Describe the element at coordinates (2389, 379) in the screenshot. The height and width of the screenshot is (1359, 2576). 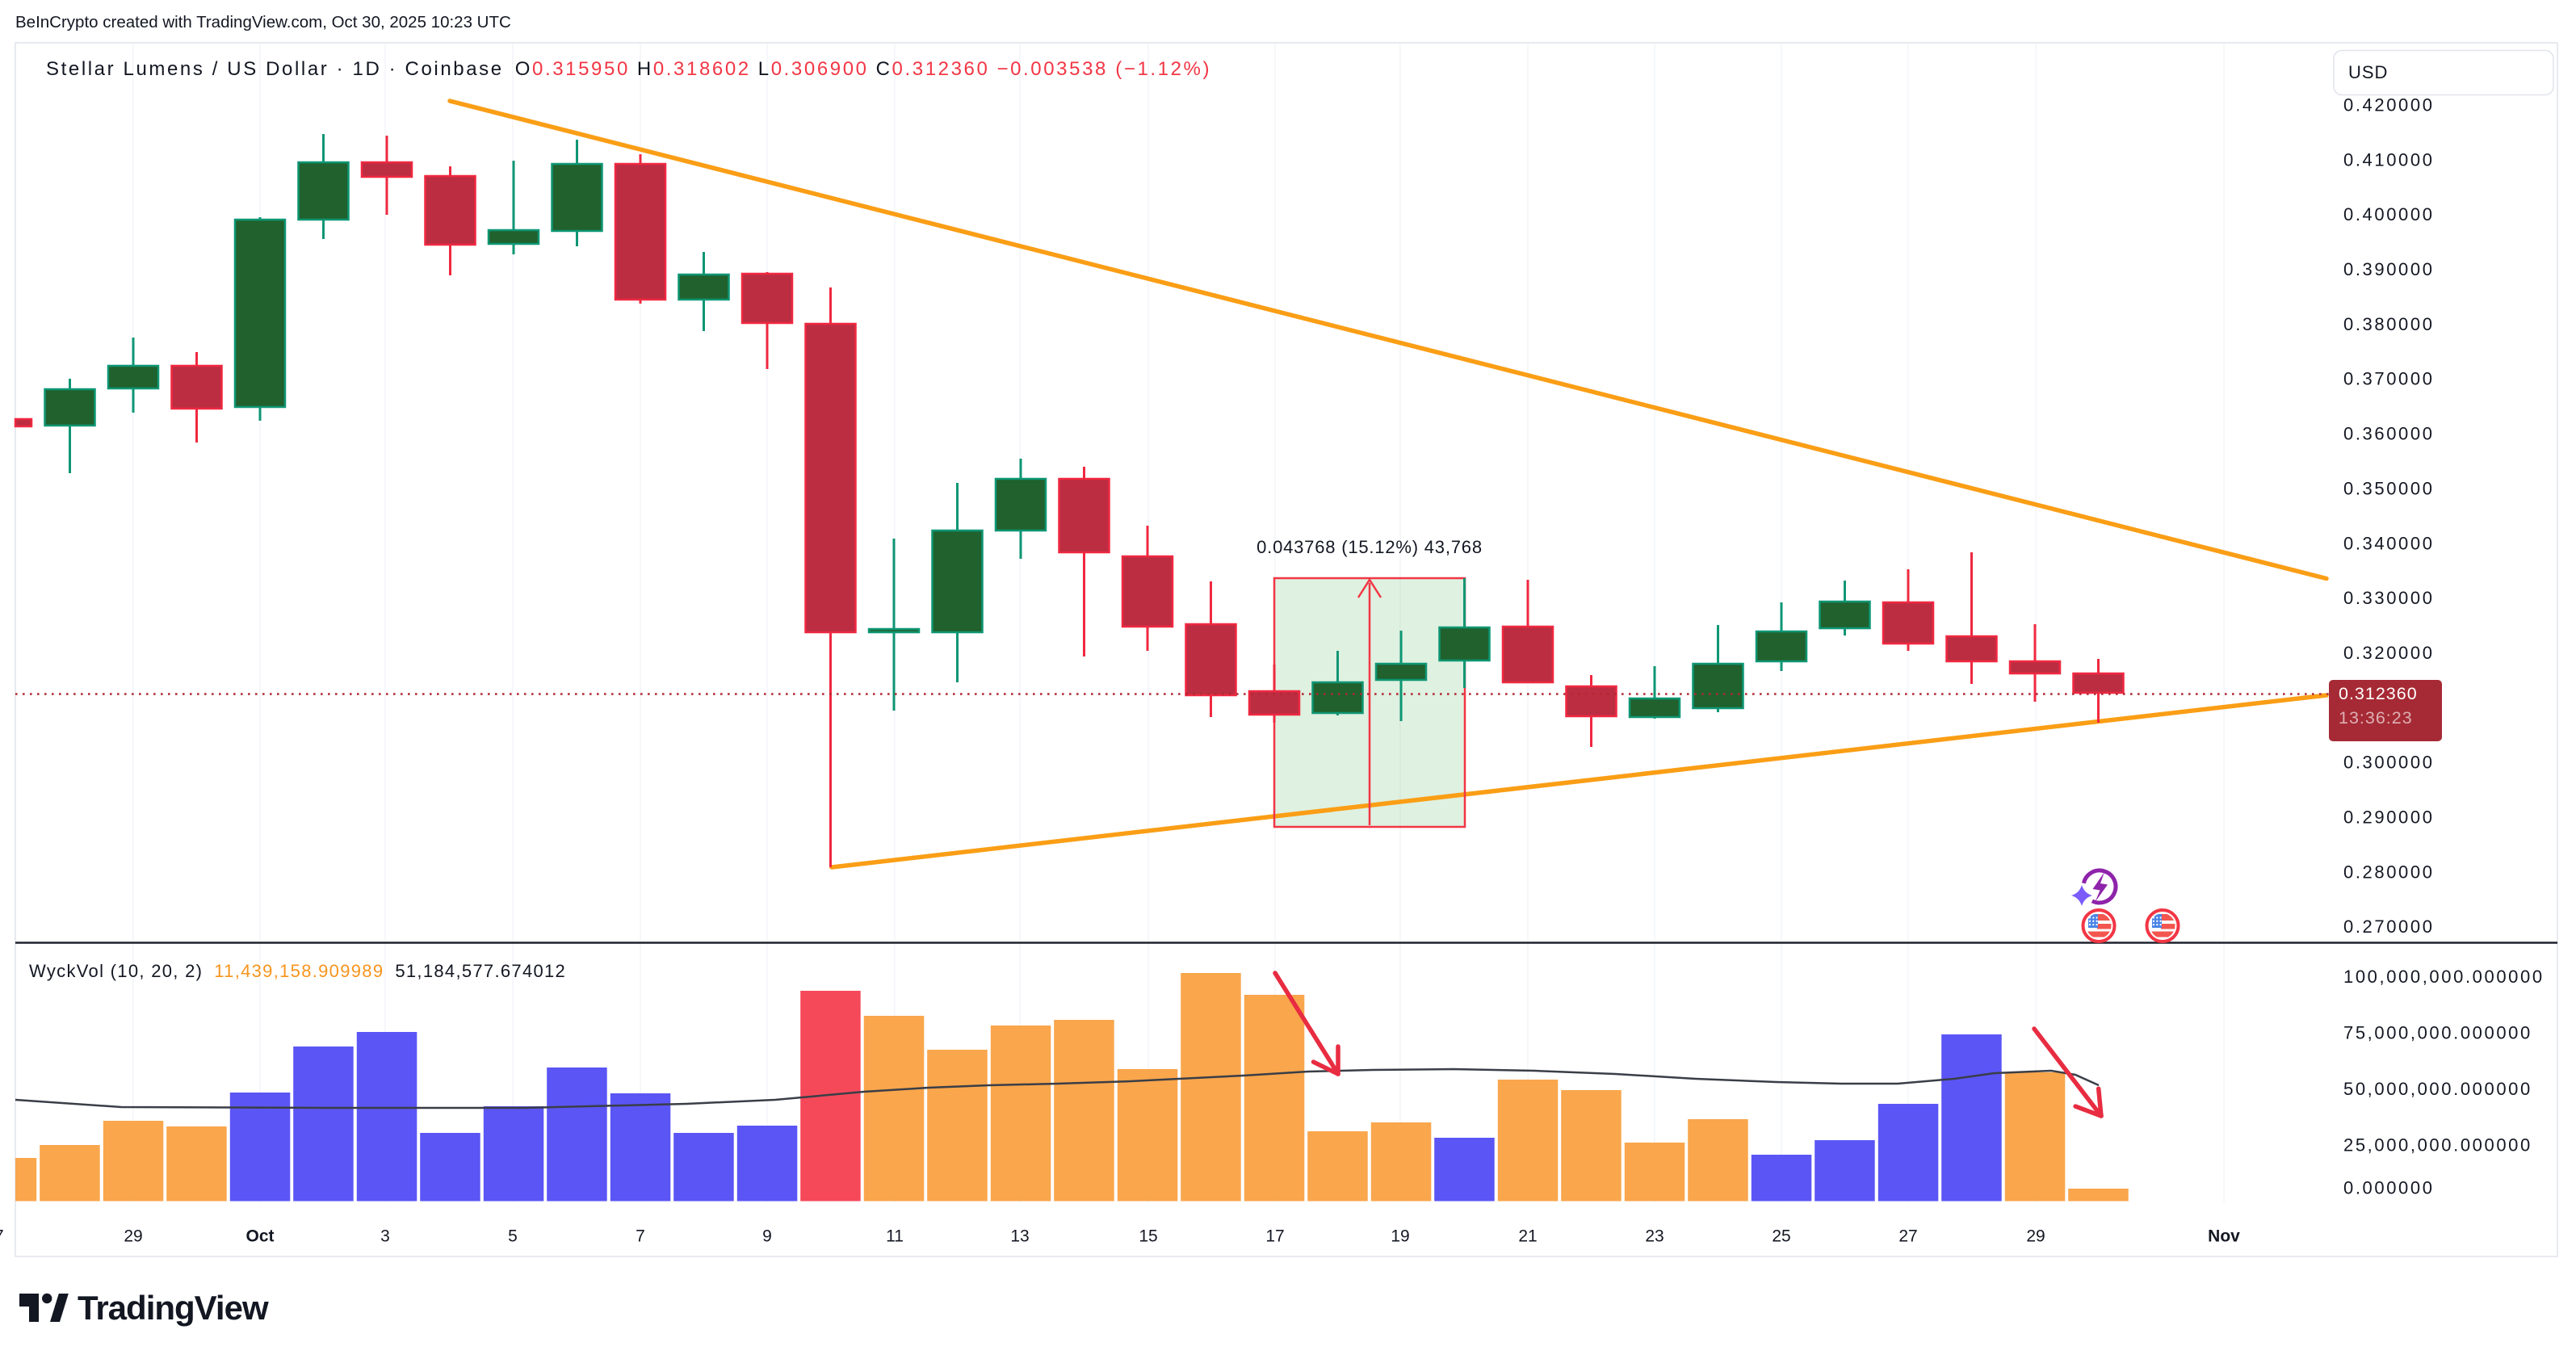
I see `svg-text: 0.370000` at that location.